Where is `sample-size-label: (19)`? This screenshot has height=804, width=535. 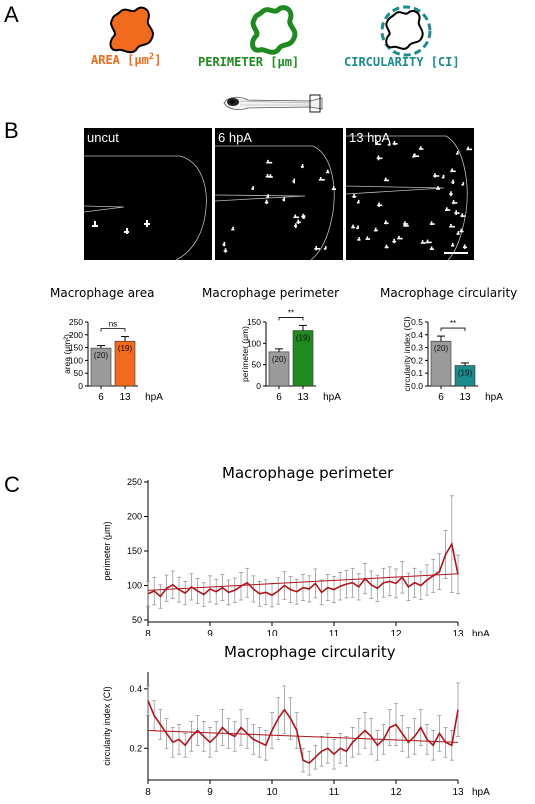 sample-size-label: (19) is located at coordinates (303, 338).